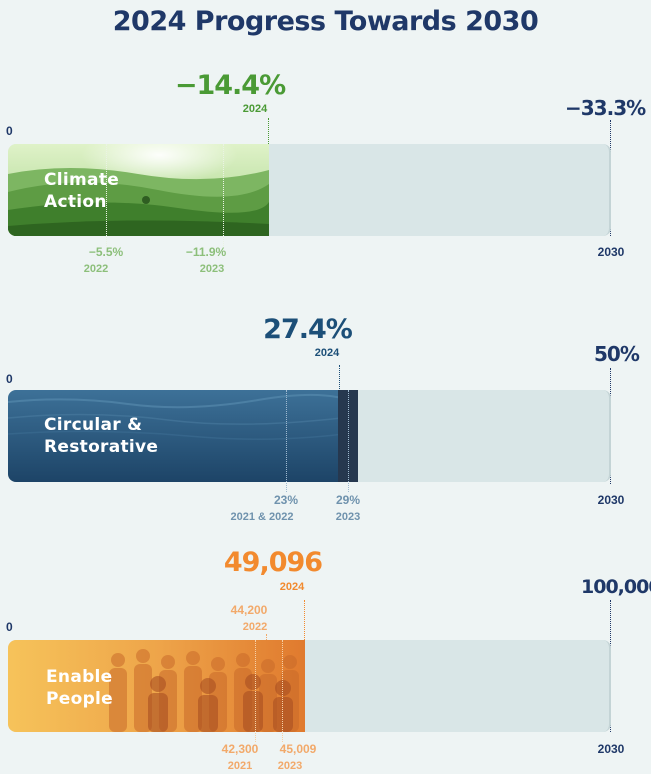 The image size is (651, 774). What do you see at coordinates (79, 688) in the screenshot?
I see `people-bar-label: Enable People` at bounding box center [79, 688].